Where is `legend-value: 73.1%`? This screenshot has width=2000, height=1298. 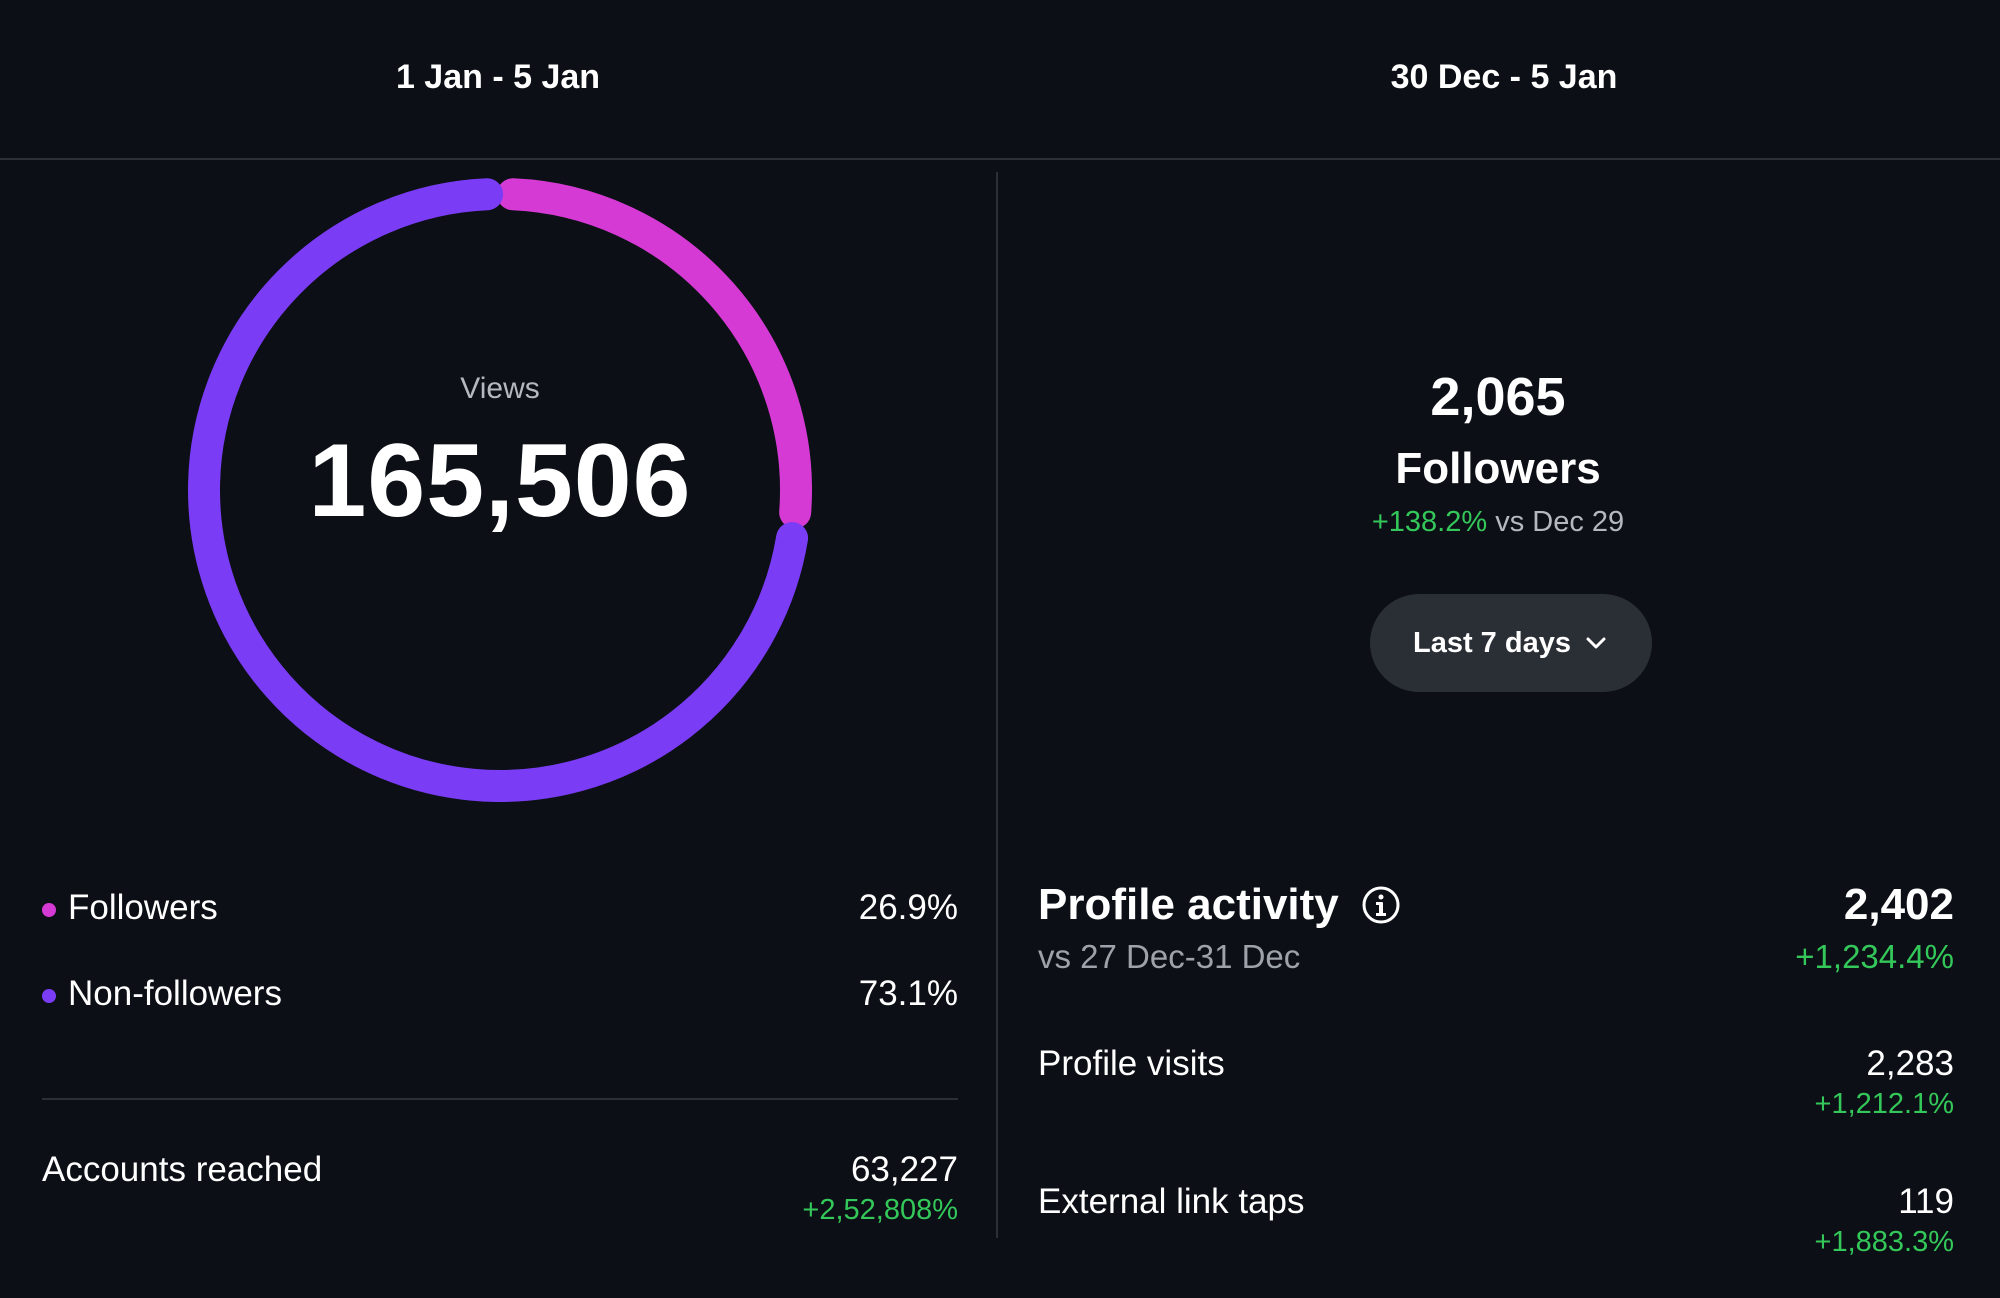
legend-value: 73.1% is located at coordinates (908, 993).